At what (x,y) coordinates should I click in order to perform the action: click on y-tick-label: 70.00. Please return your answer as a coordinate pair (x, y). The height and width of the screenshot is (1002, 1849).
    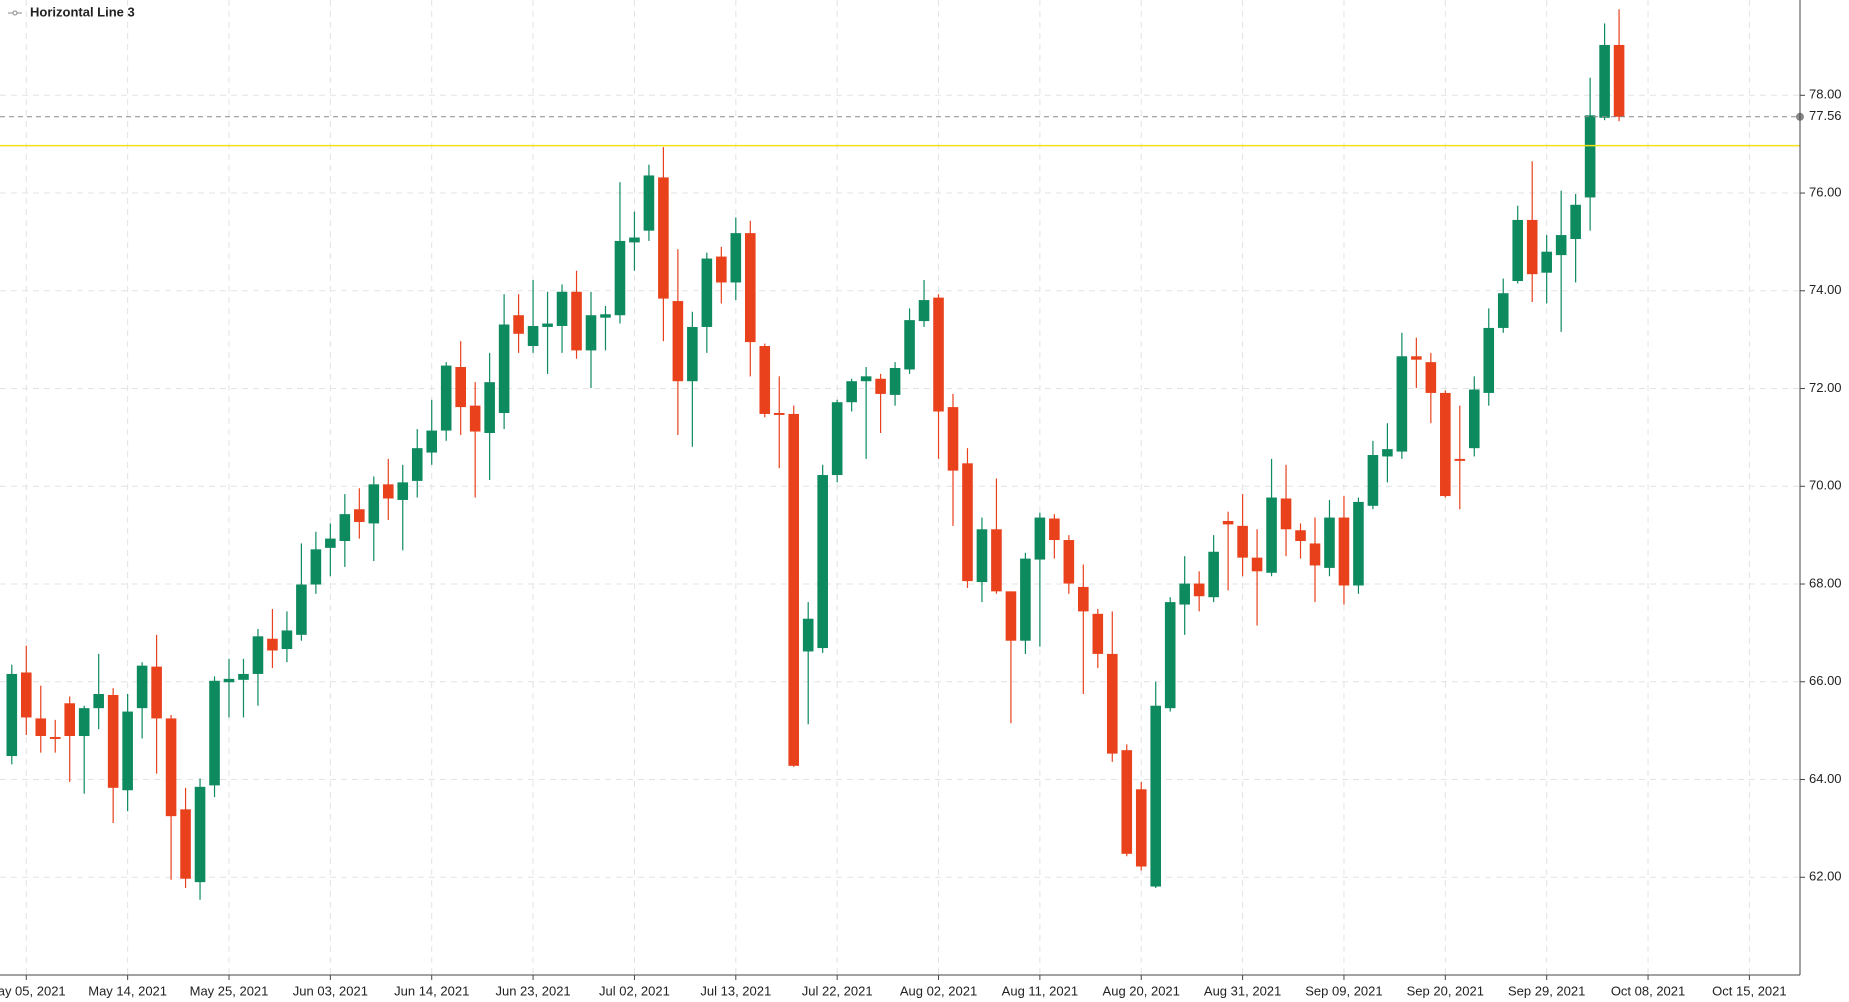
    Looking at the image, I should click on (1825, 485).